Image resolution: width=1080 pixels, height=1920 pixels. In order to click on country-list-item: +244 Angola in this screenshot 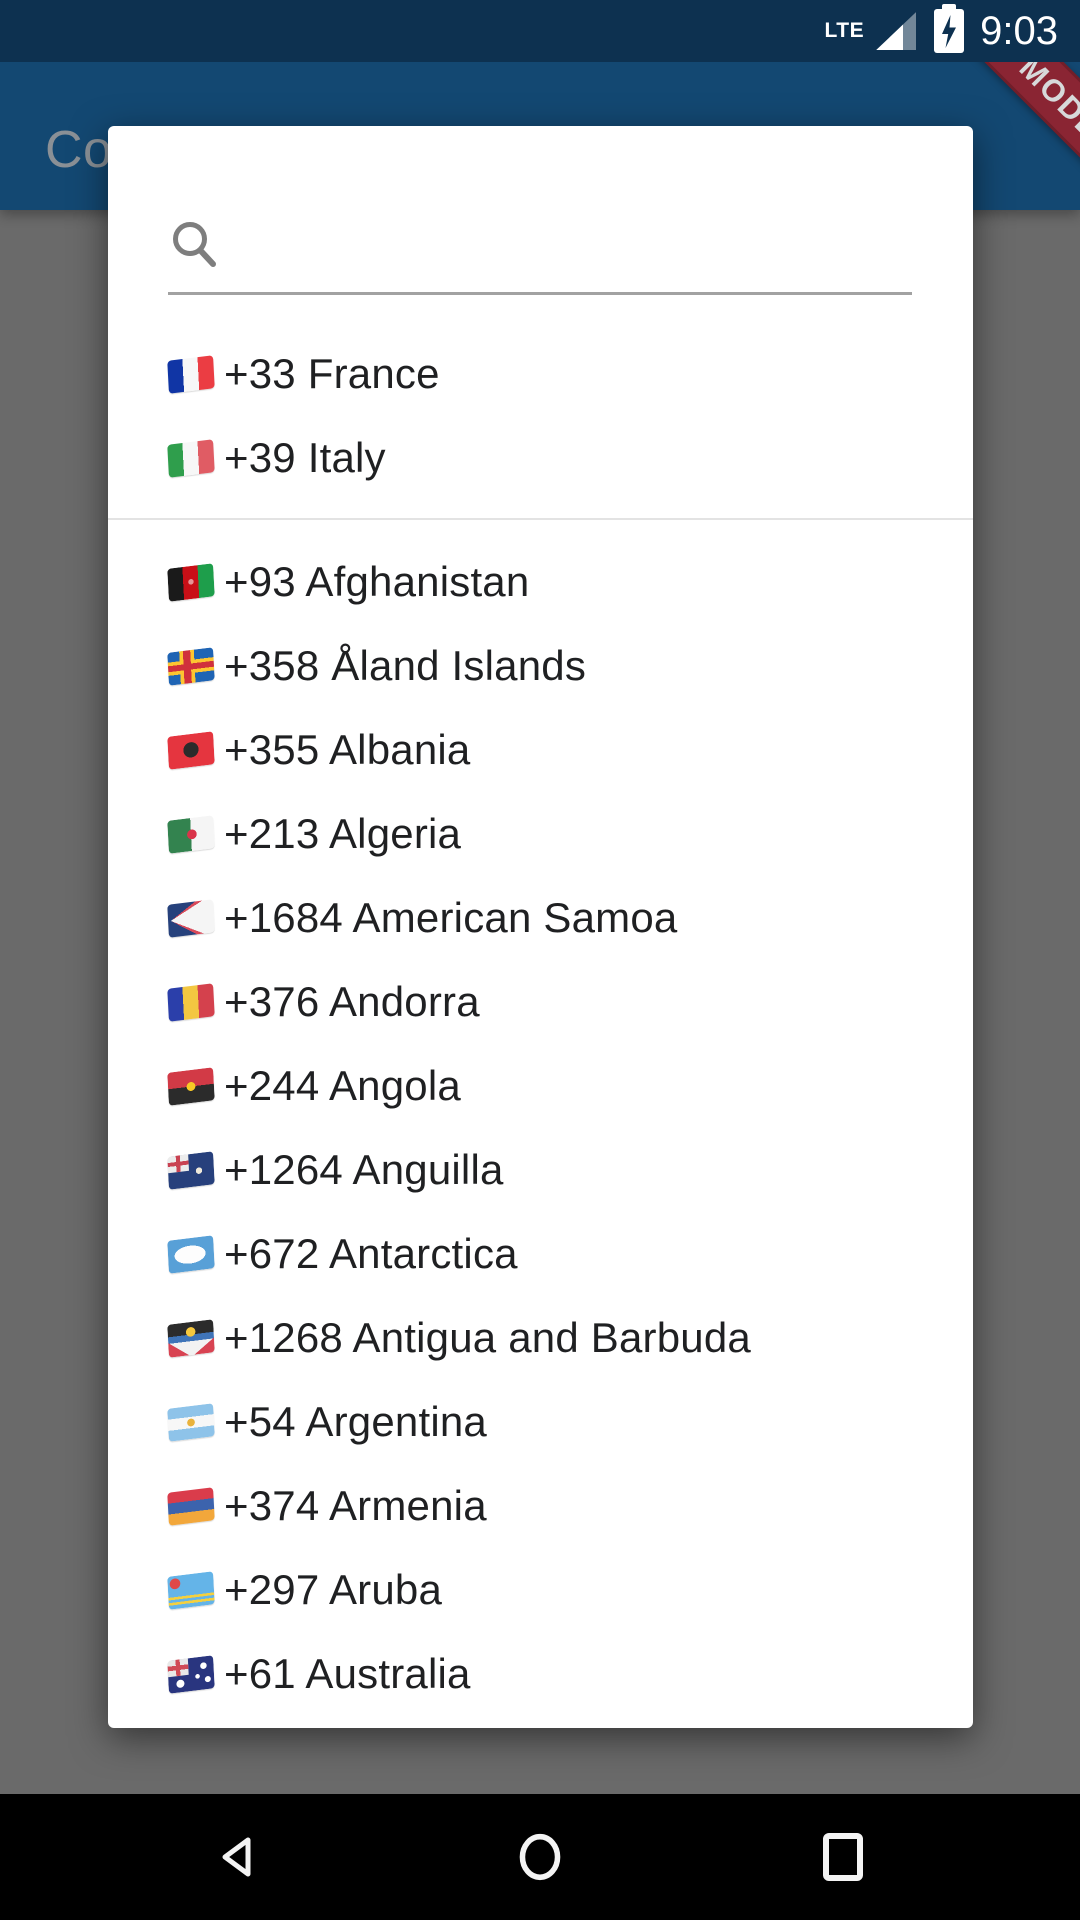, I will do `click(540, 1086)`.